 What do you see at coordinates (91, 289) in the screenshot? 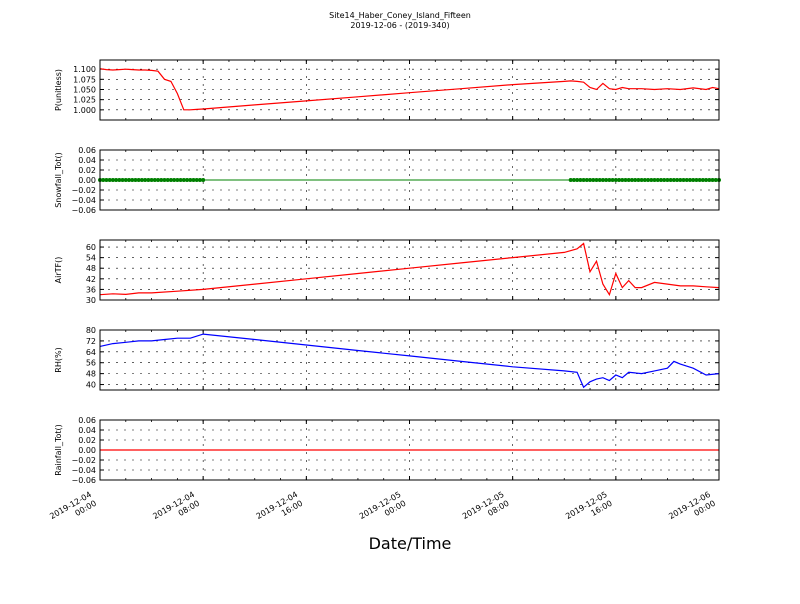
I see `y-tick-label: 36` at bounding box center [91, 289].